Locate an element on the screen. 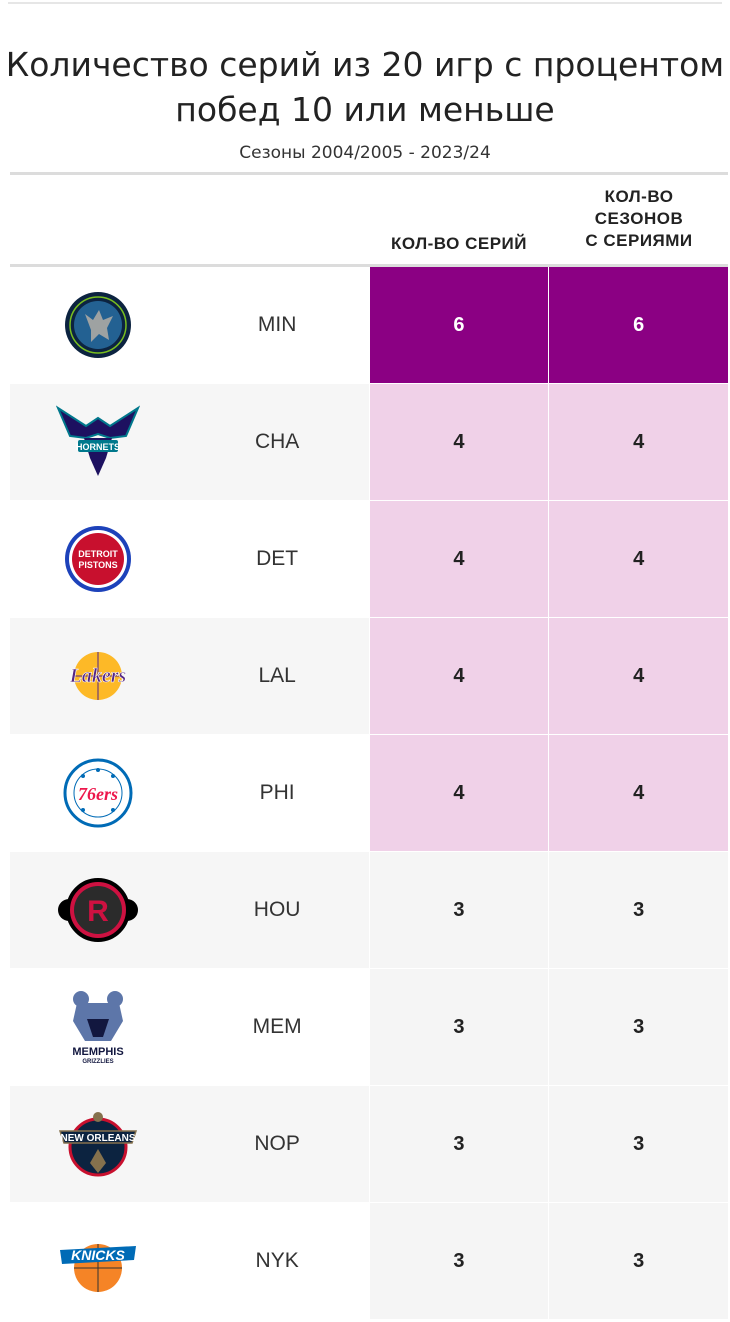 The width and height of the screenshot is (730, 1322). team-logo-cell: R is located at coordinates (98, 910).